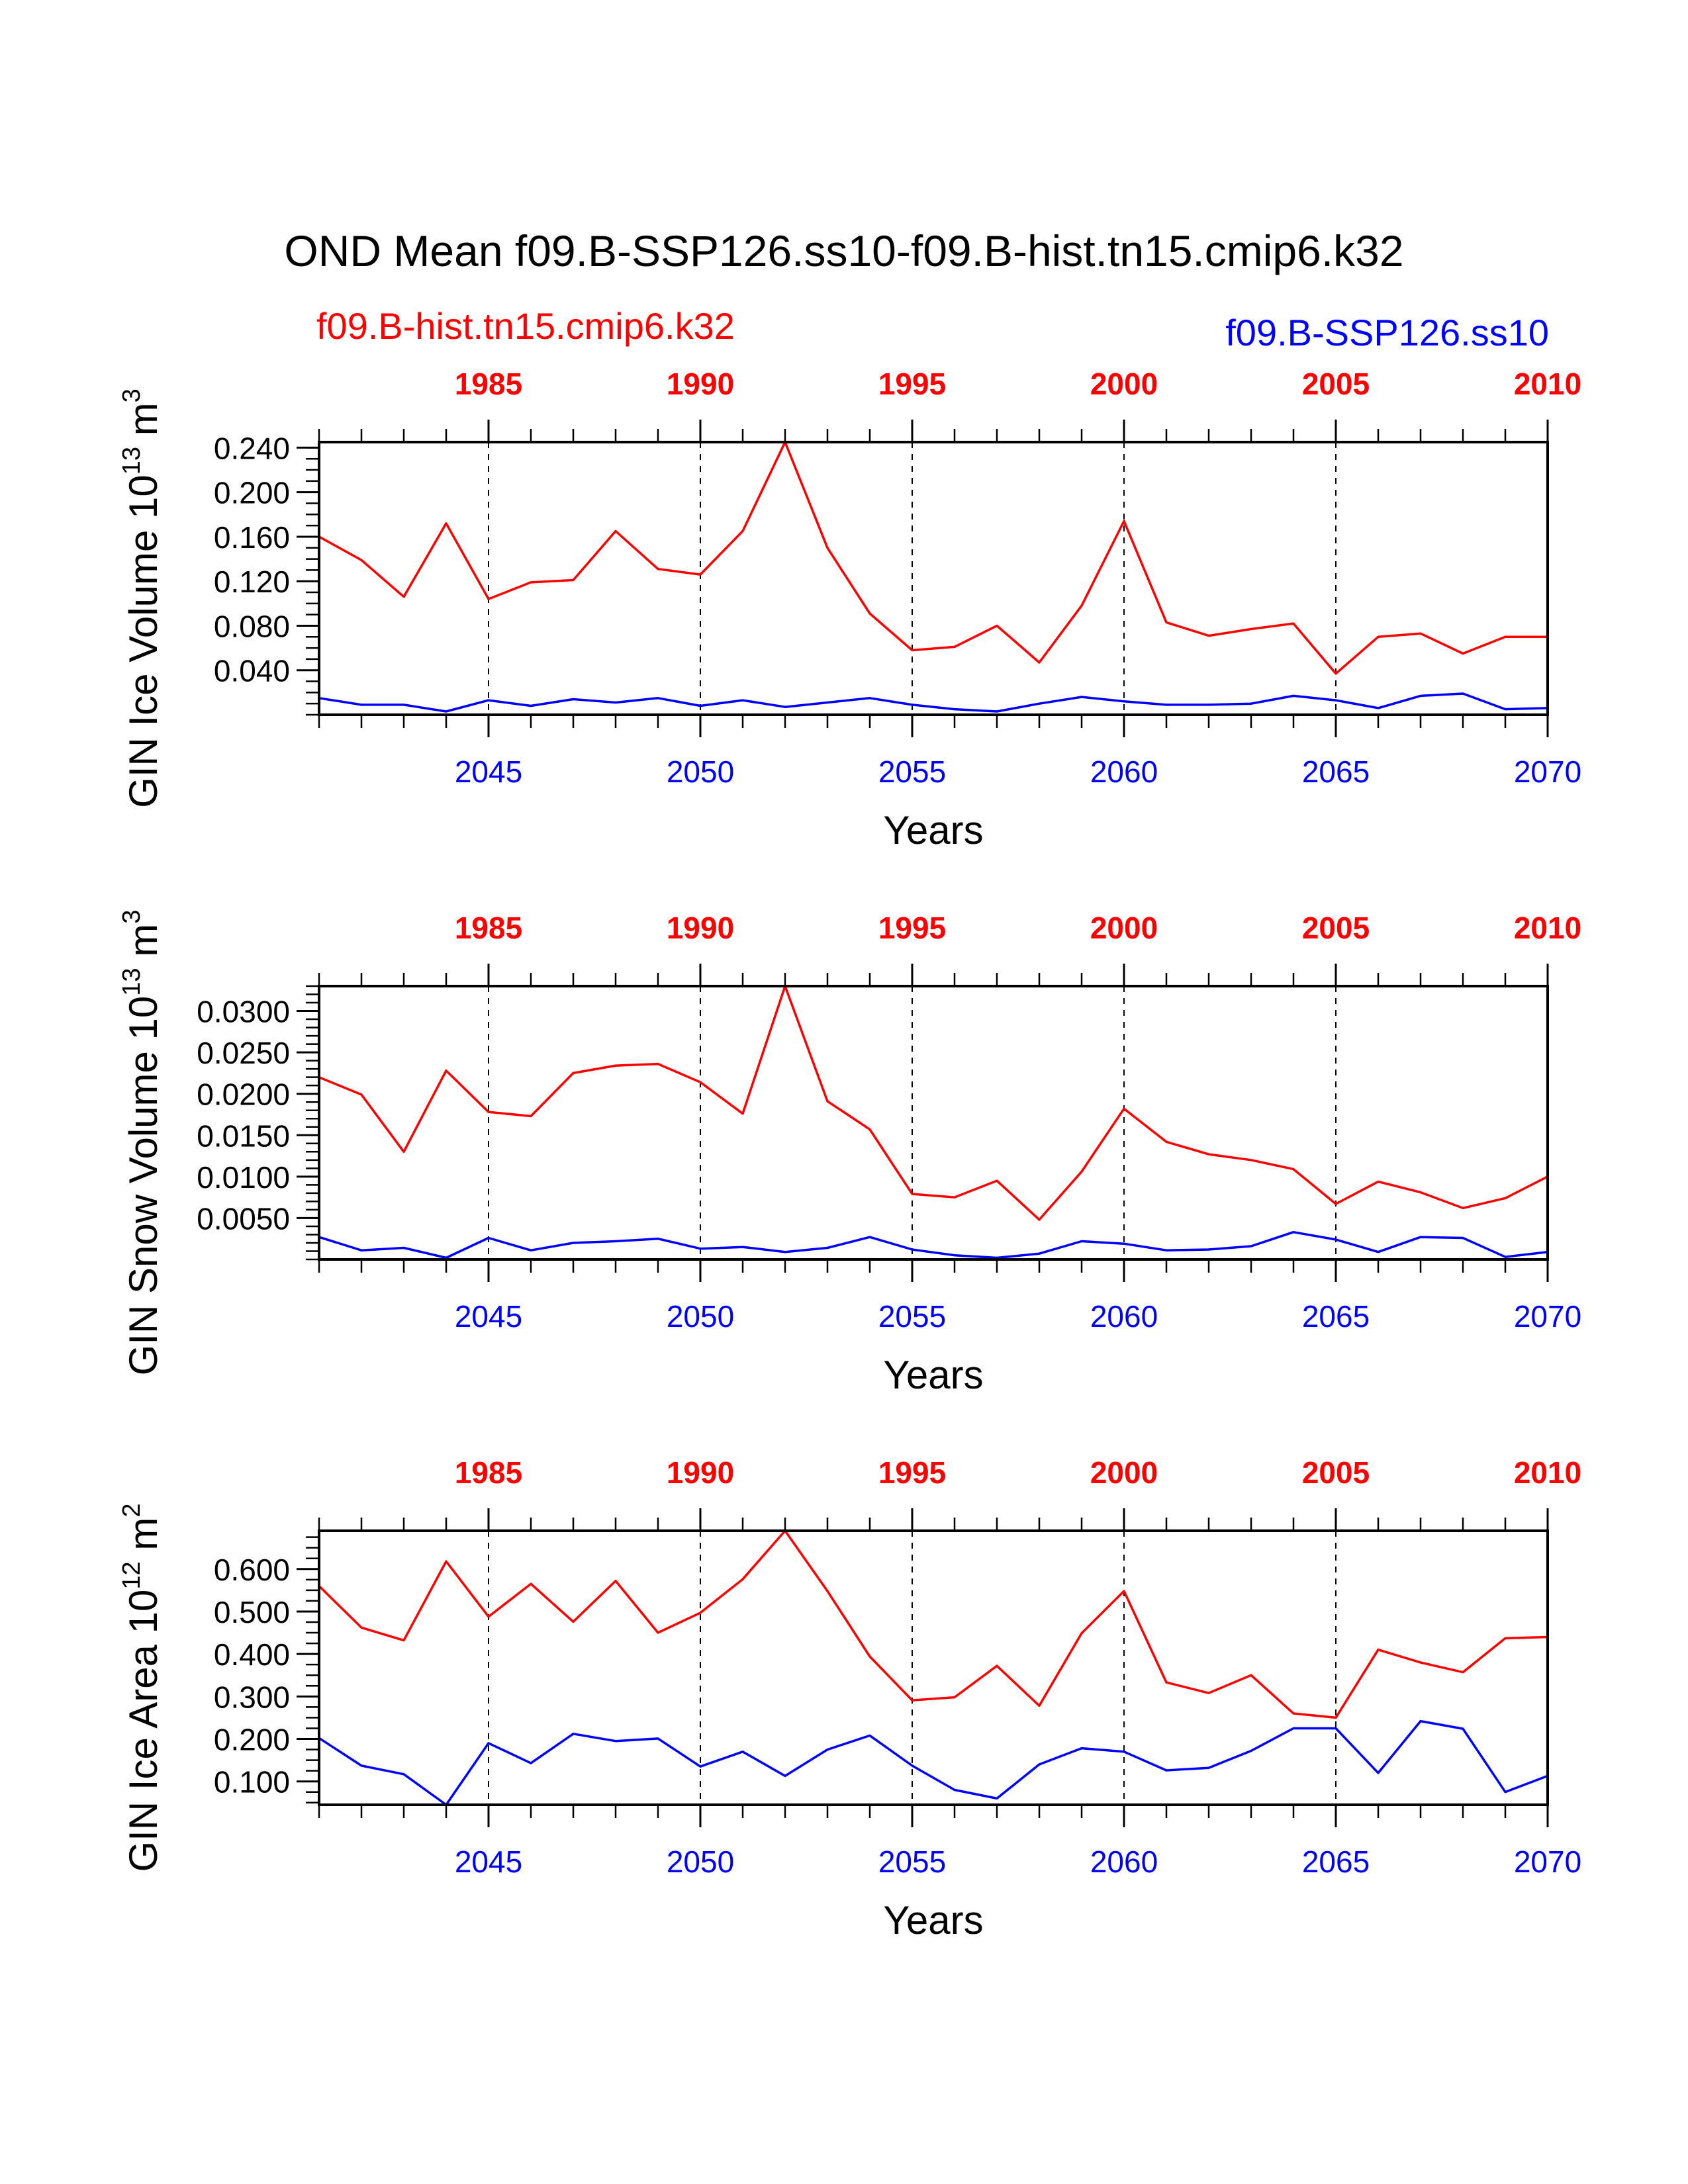 Image resolution: width=1688 pixels, height=2184 pixels. What do you see at coordinates (252, 582) in the screenshot?
I see `y-tick-label: 0.120` at bounding box center [252, 582].